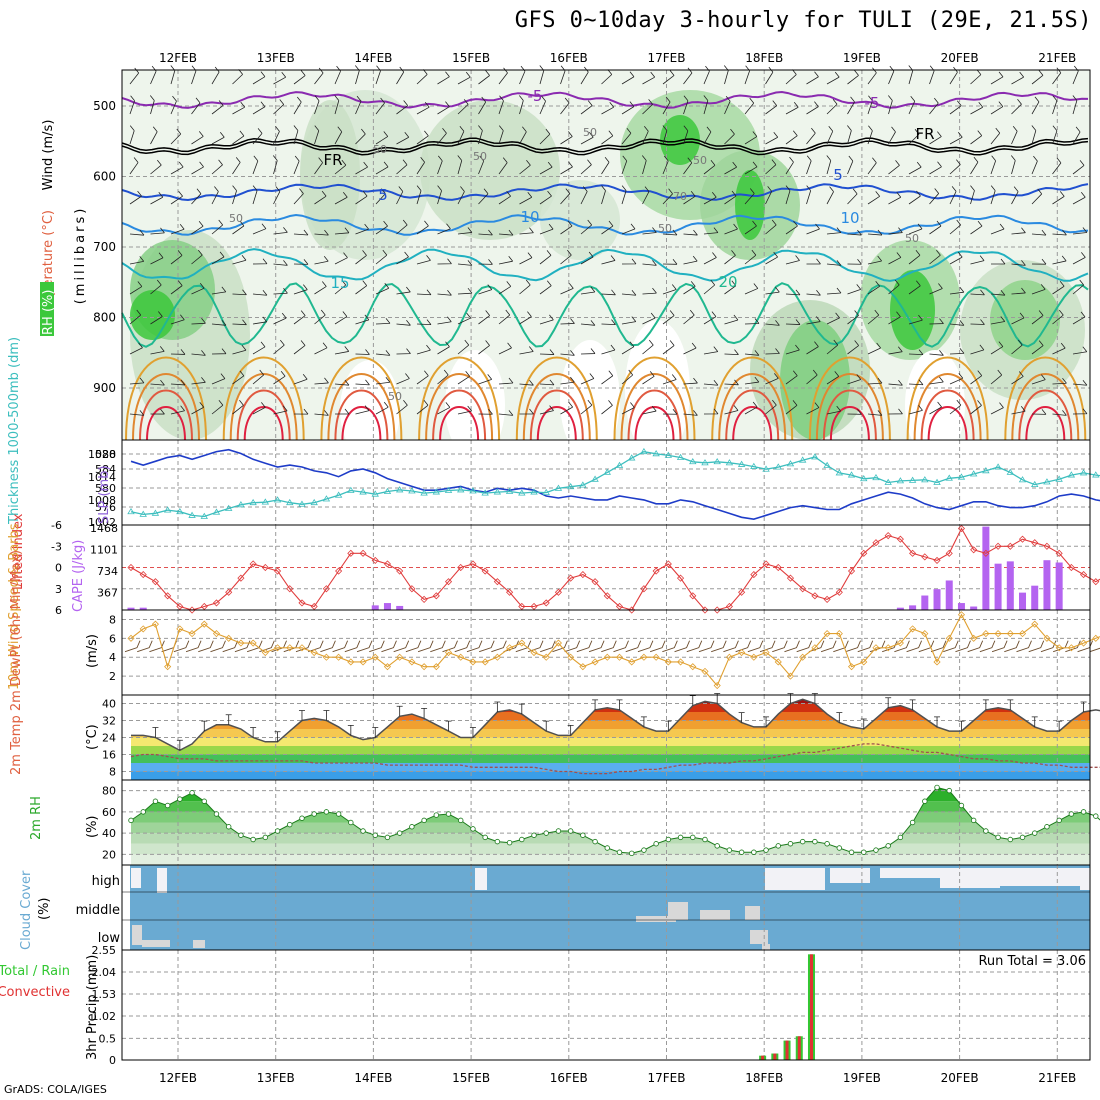  I want to click on precip-conv-label: Convective, so click(35, 992).